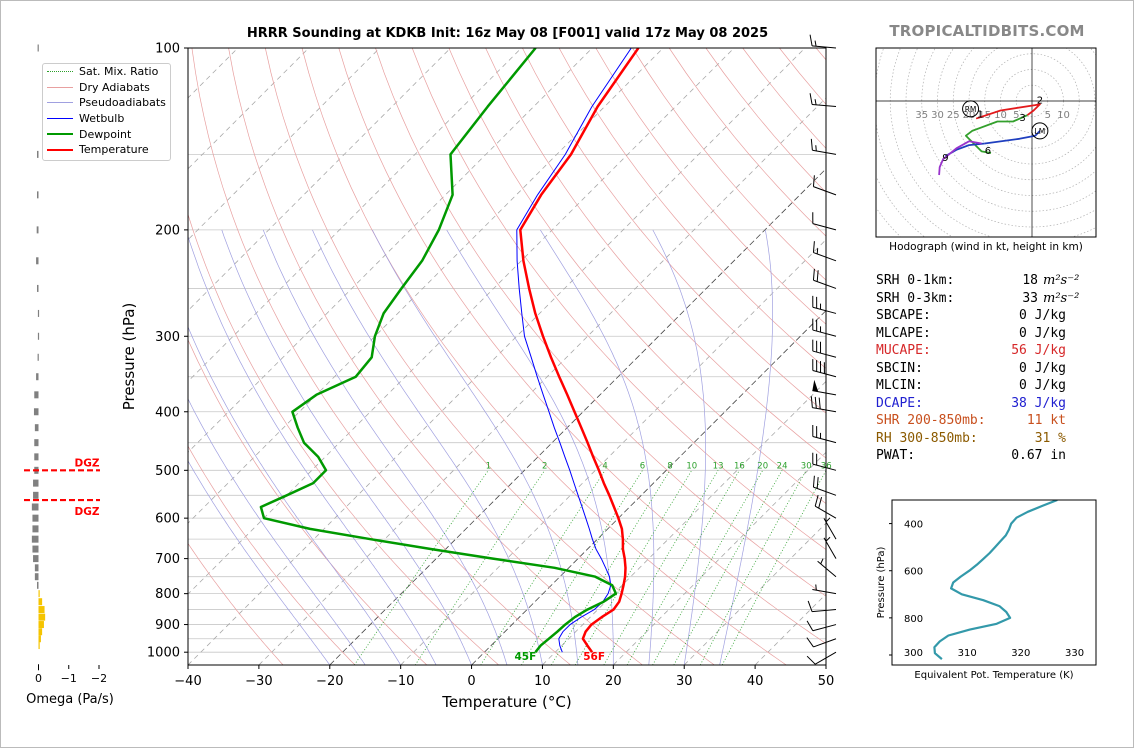 This screenshot has width=1134, height=748. Describe the element at coordinates (987, 31) in the screenshot. I see `brand-watermark: TROPICALTIDBITS.COM` at that location.